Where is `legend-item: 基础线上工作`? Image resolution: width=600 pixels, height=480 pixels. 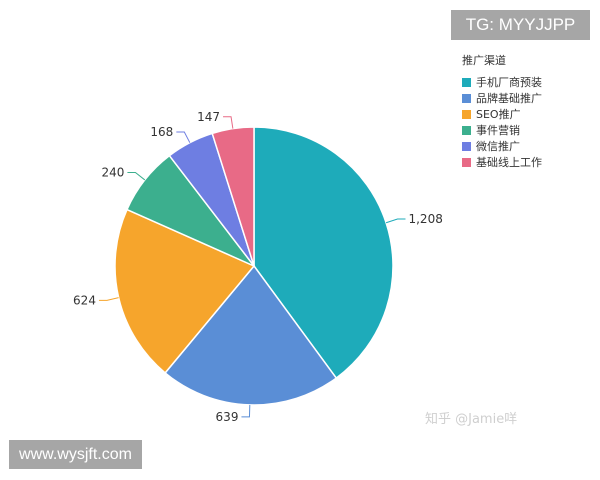
legend-item: 基础线上工作 is located at coordinates (502, 162).